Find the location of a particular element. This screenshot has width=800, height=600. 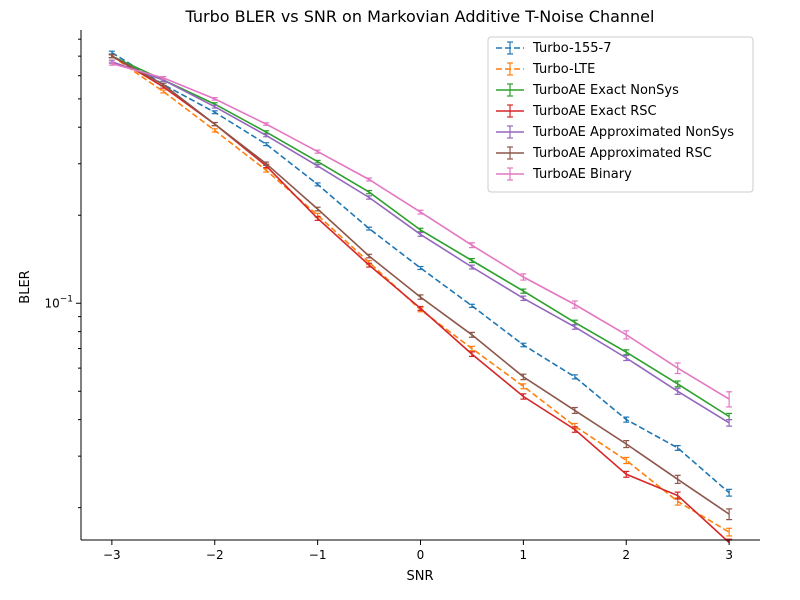

legend-item: TurboAE Approximated RSC is located at coordinates (604, 153).